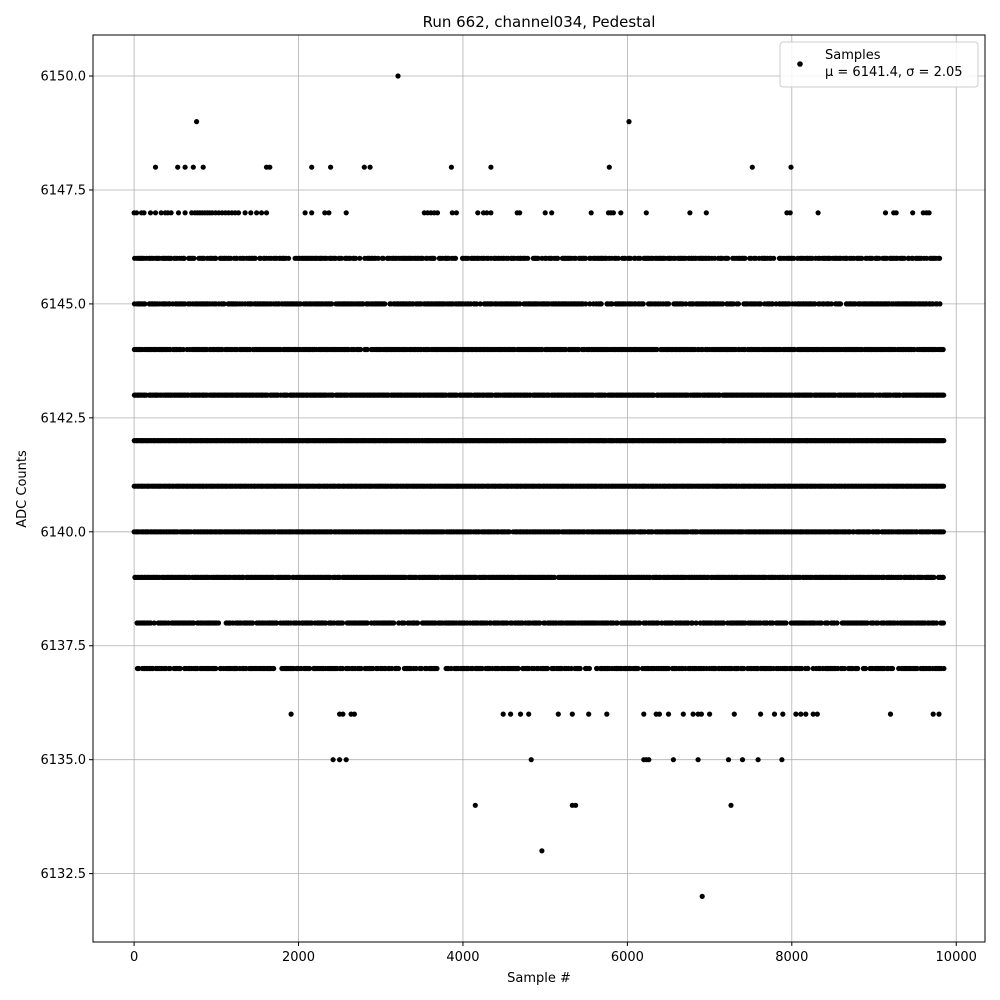 This screenshot has width=1000, height=1000. What do you see at coordinates (539, 22) in the screenshot?
I see `chart-title: Run 662, channel034, Pedestal` at bounding box center [539, 22].